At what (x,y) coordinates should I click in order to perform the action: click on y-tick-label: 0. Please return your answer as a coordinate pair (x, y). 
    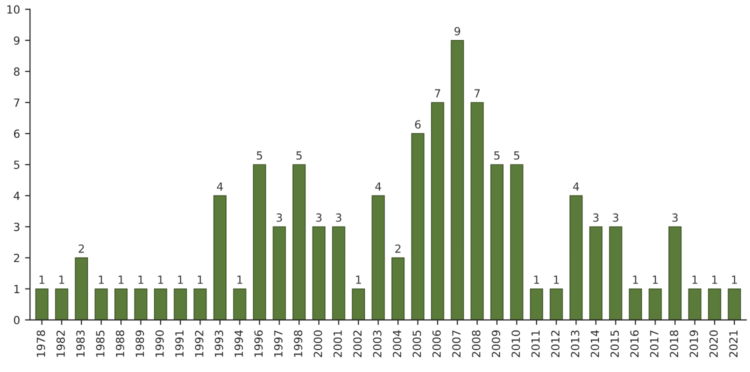
    Looking at the image, I should click on (17, 320).